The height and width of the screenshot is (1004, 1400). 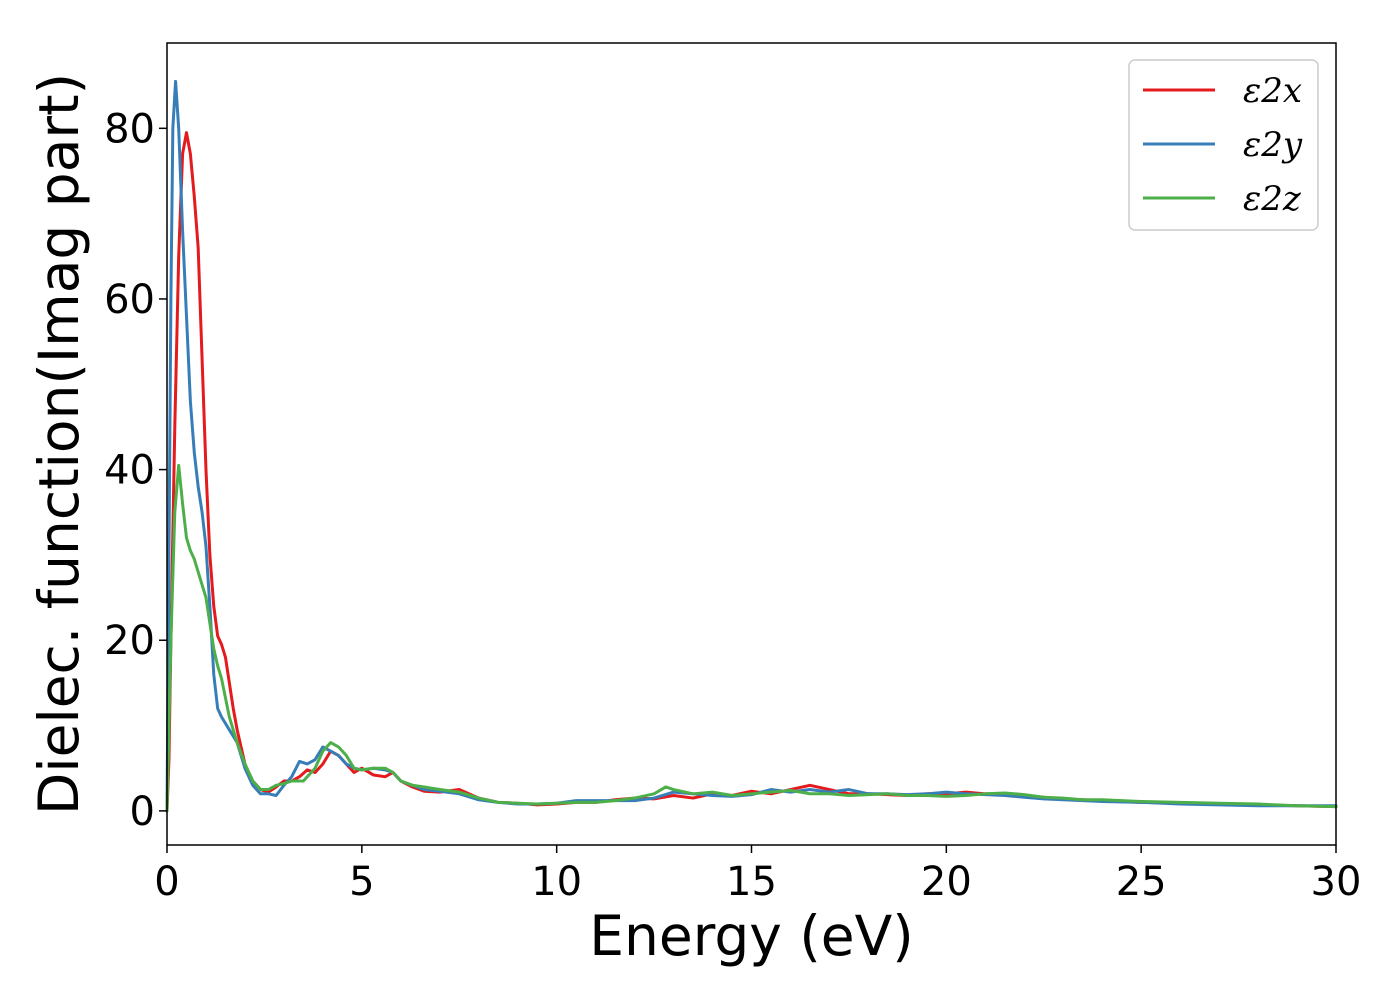 What do you see at coordinates (361, 882) in the screenshot?
I see `x-tick-label: 5` at bounding box center [361, 882].